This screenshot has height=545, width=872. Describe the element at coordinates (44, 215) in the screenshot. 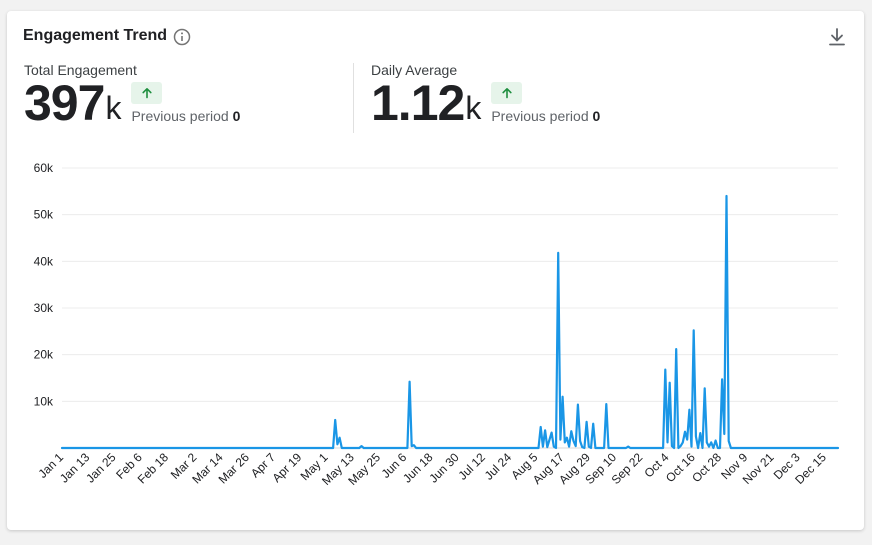

I see `y-tick-label: 50k` at that location.